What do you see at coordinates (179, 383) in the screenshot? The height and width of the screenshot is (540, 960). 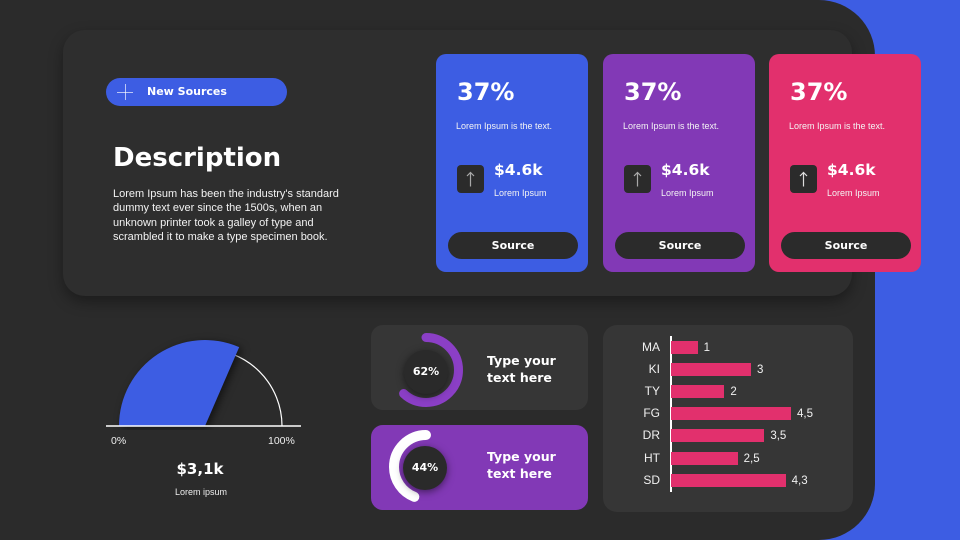 I see `gauge-fill-wedge` at bounding box center [179, 383].